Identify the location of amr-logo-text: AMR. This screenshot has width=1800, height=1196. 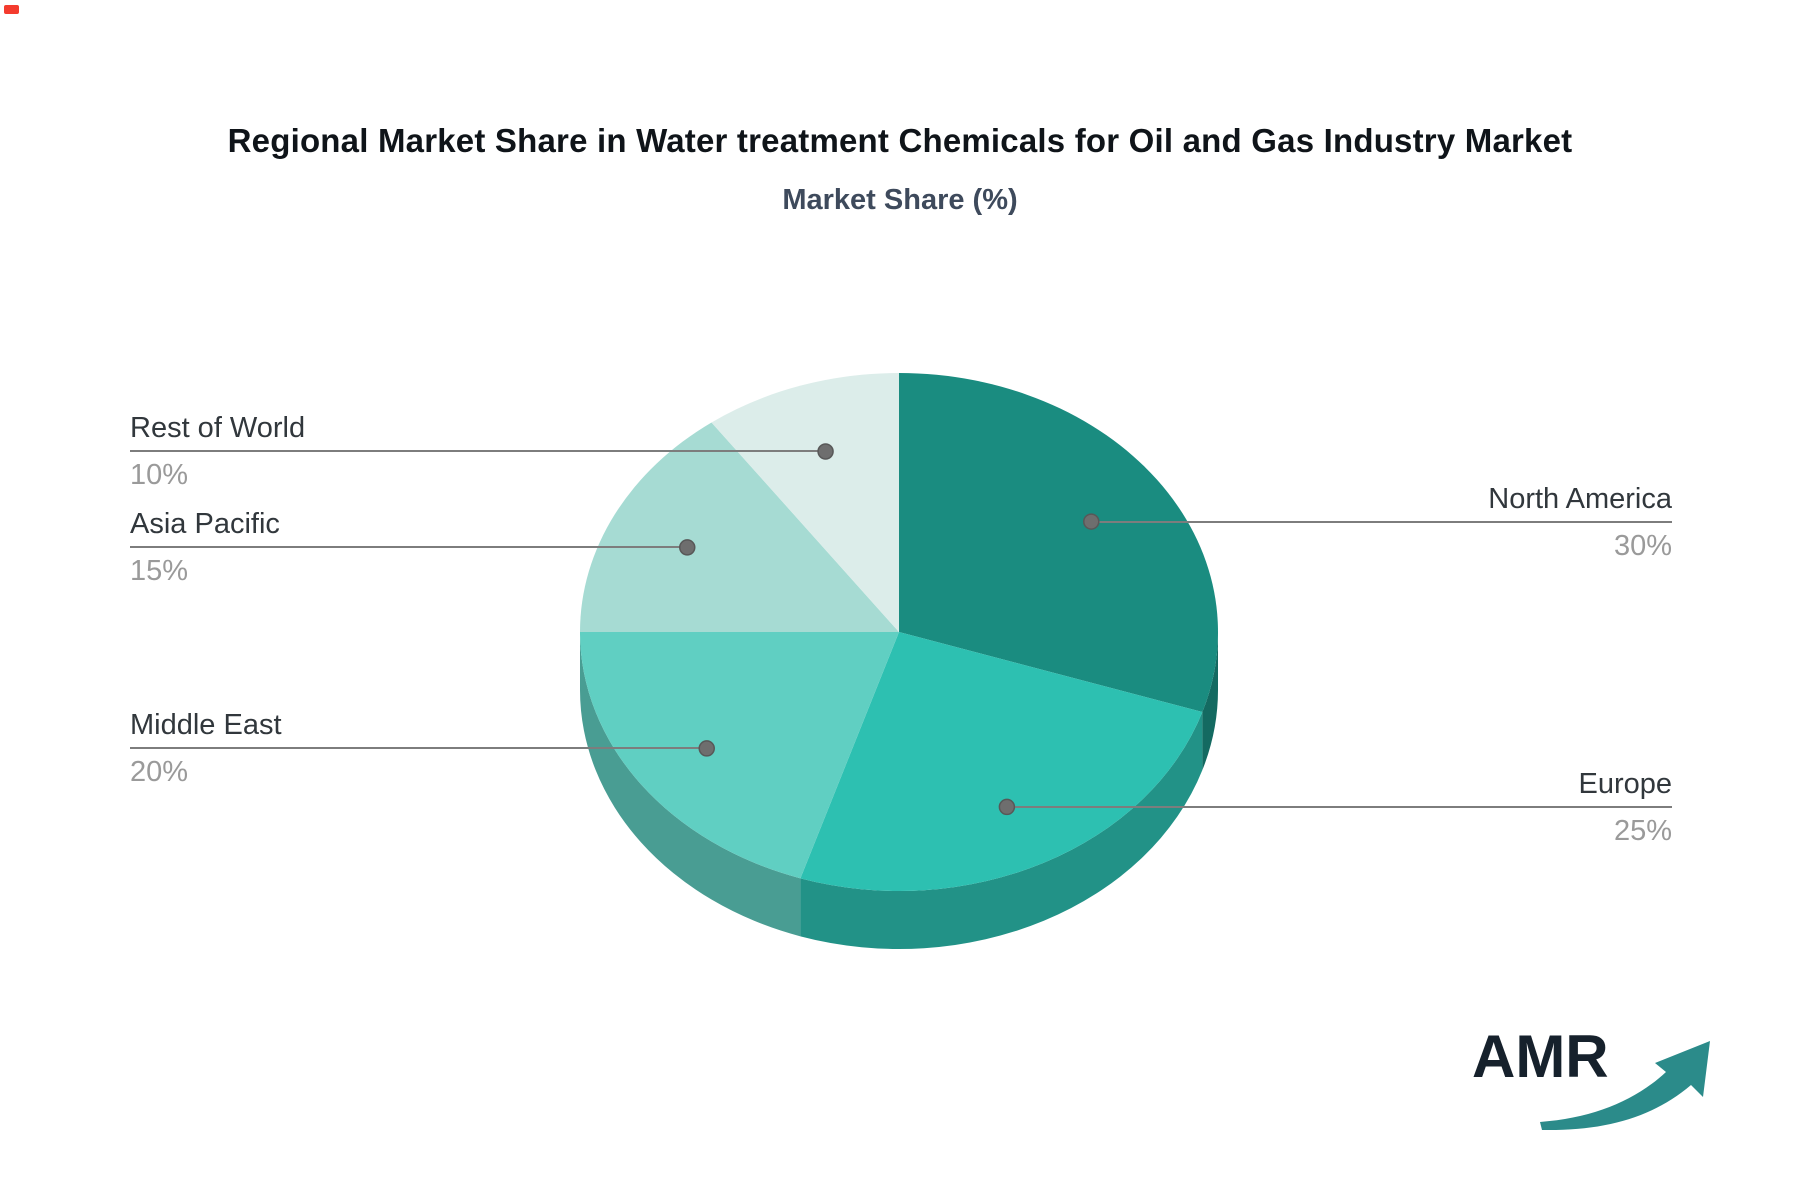
(1540, 1056).